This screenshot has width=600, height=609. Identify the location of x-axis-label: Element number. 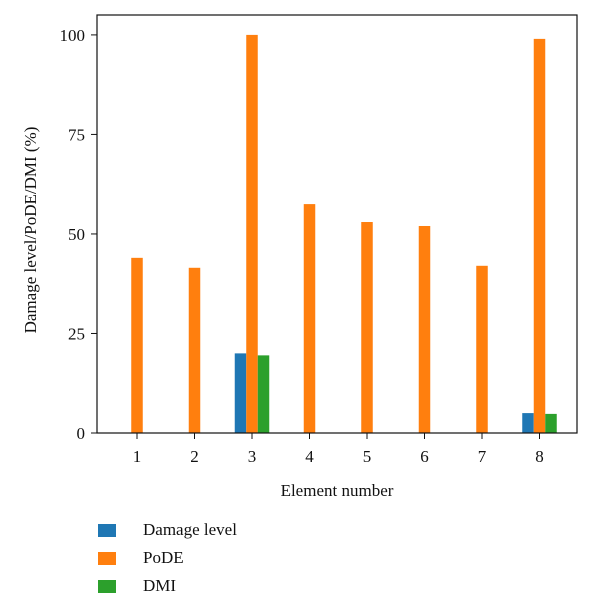
(337, 490).